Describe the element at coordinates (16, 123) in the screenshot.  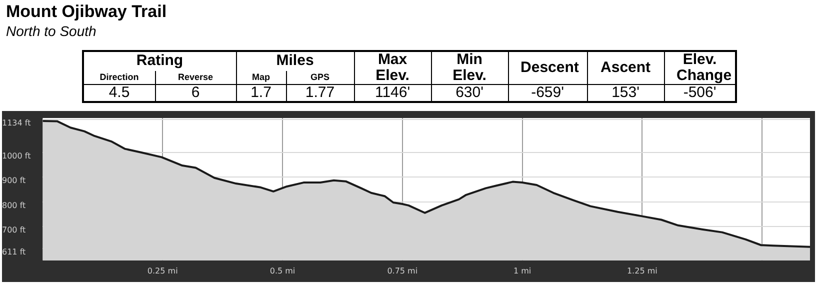
I see `y-tick-label: 1134 ft` at that location.